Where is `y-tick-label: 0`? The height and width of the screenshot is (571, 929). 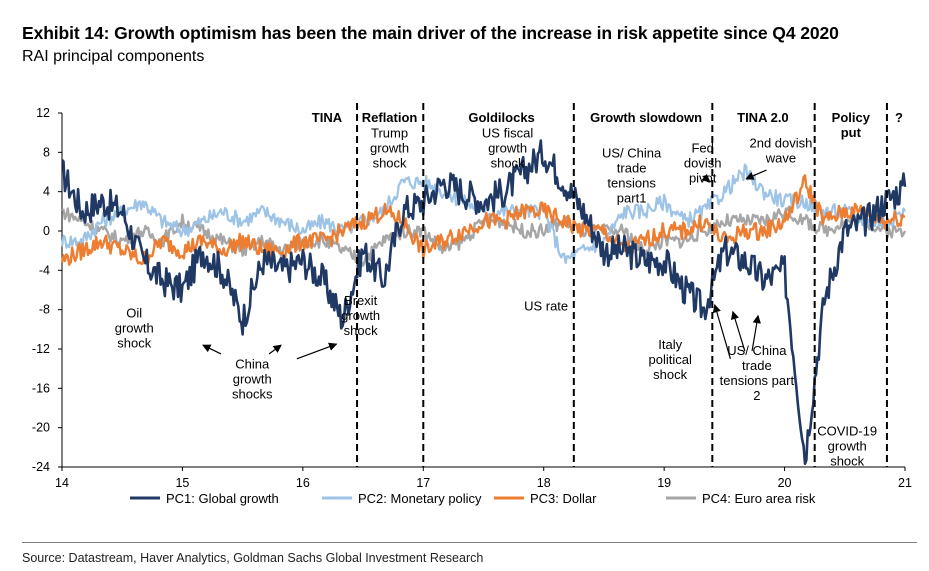 y-tick-label: 0 is located at coordinates (46, 231).